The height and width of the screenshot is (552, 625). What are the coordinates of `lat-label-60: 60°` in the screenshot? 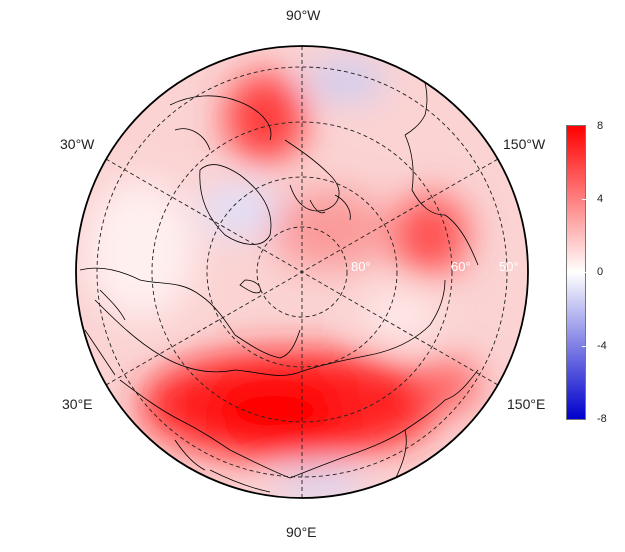 It's located at (461, 266).